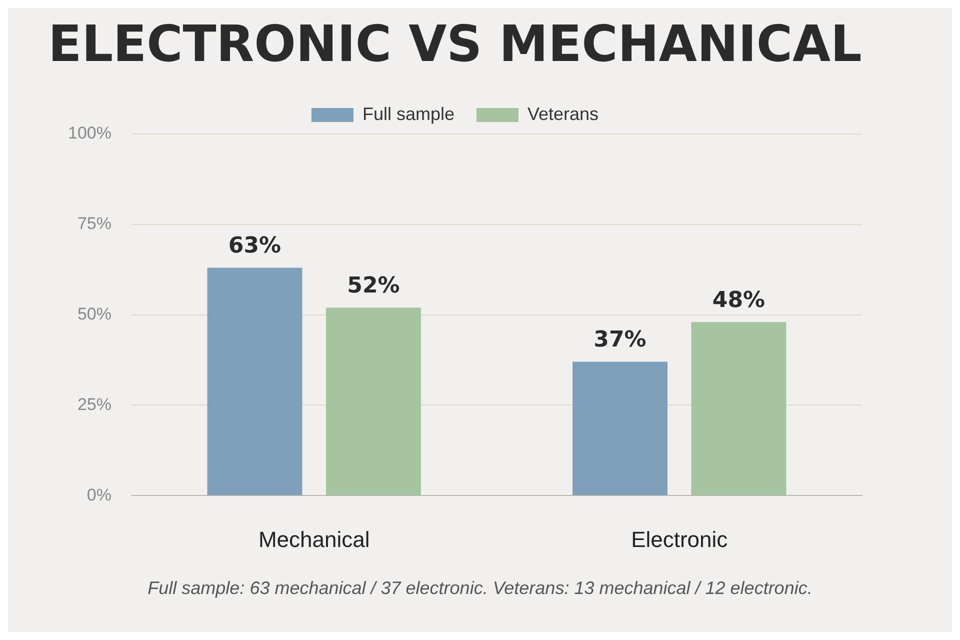  I want to click on chart-title: ELECTRONIC VS MECHANICAL, so click(455, 44).